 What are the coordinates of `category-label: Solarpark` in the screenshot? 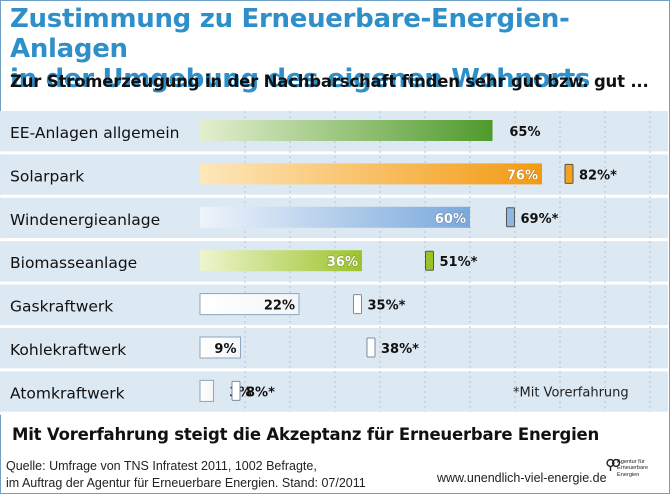 It's located at (47, 176).